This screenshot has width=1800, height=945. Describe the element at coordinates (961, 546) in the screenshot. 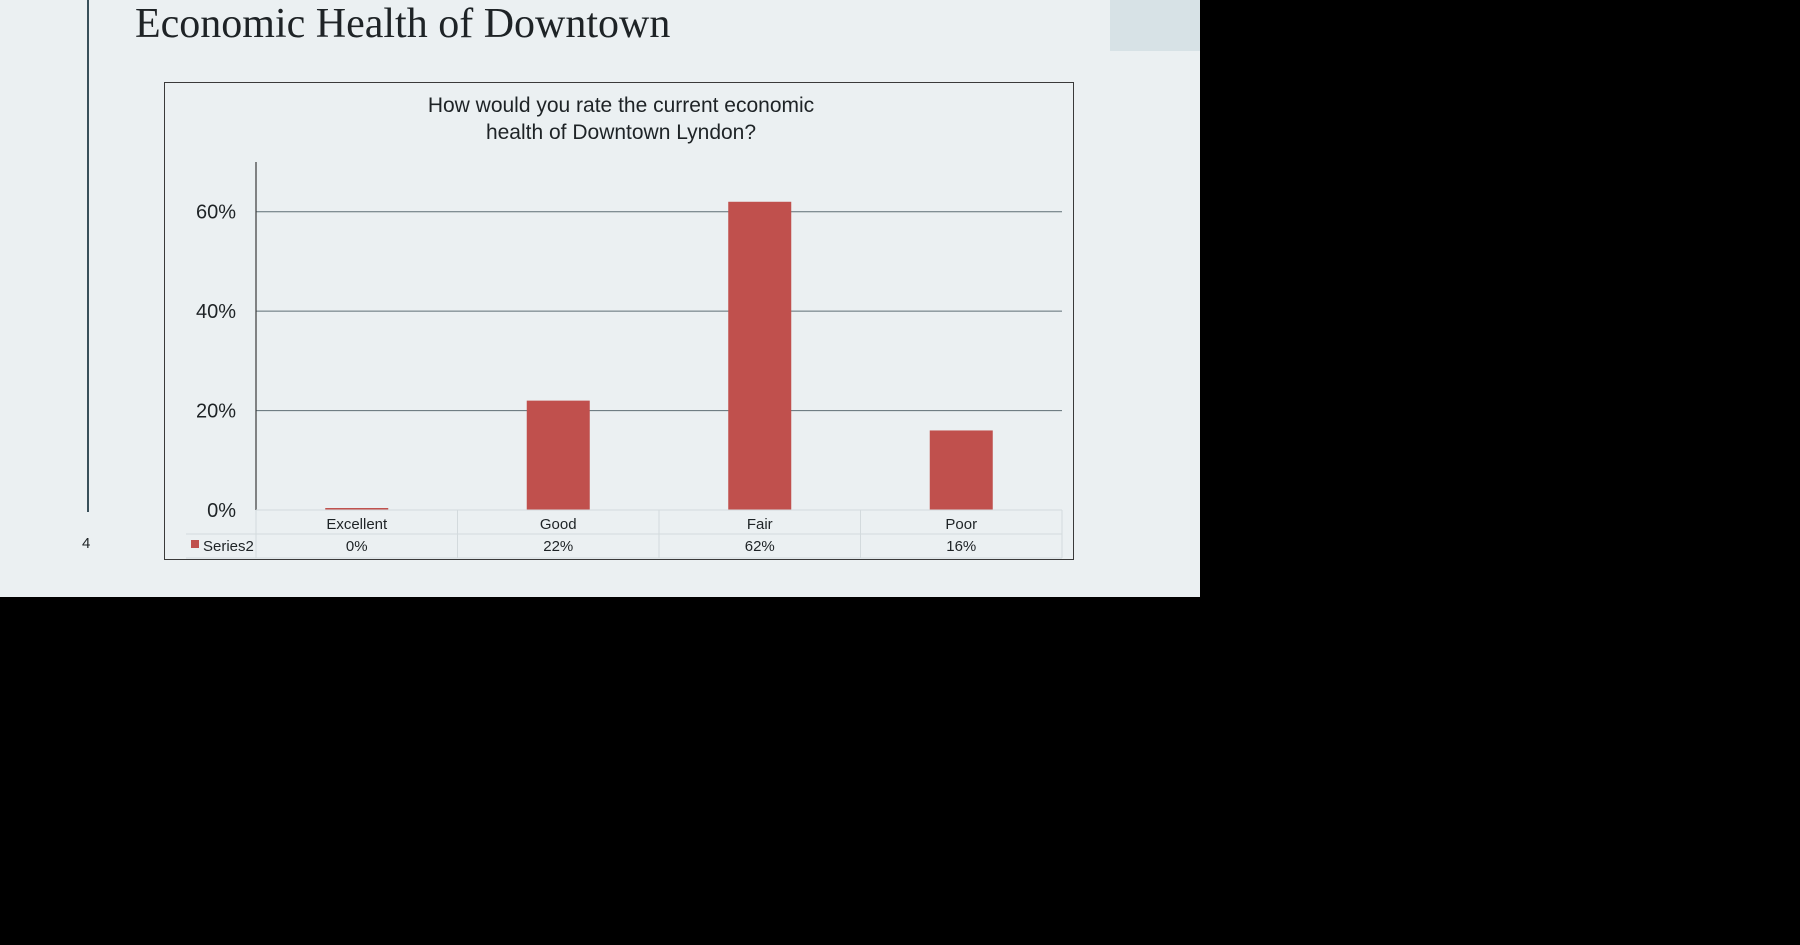

I see `data-table-value: 16%` at that location.